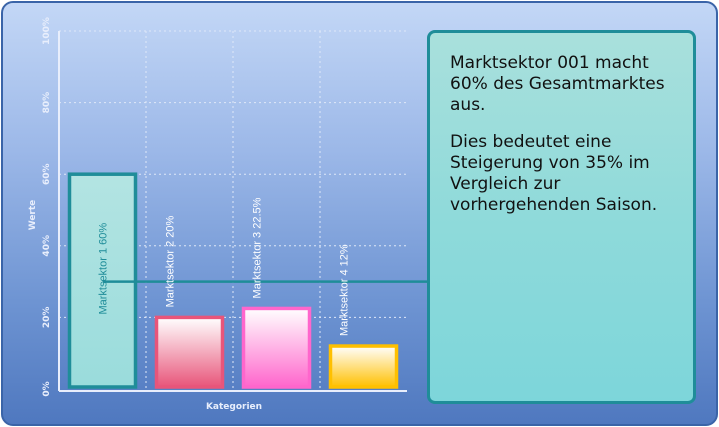 The height and width of the screenshot is (427, 719). I want to click on data-label: Marktsektor 1 60%, so click(104, 269).